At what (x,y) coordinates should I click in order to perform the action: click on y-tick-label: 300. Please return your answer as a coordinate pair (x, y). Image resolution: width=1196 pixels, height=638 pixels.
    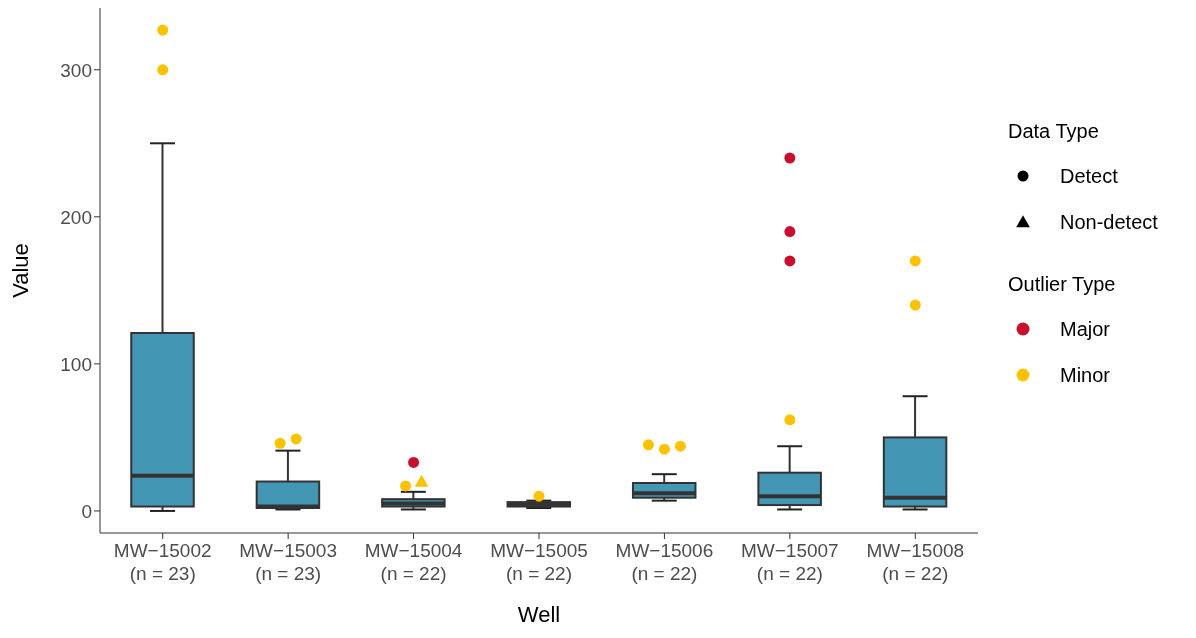
    Looking at the image, I should click on (76, 70).